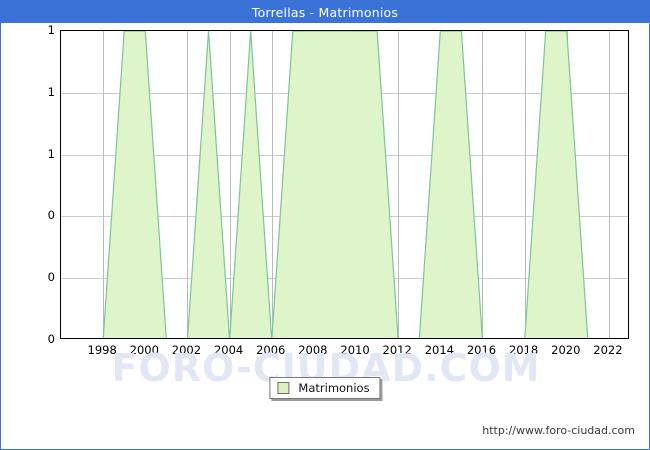 This screenshot has width=650, height=450. Describe the element at coordinates (608, 350) in the screenshot. I see `x-axis-tick-label: 2022` at that location.